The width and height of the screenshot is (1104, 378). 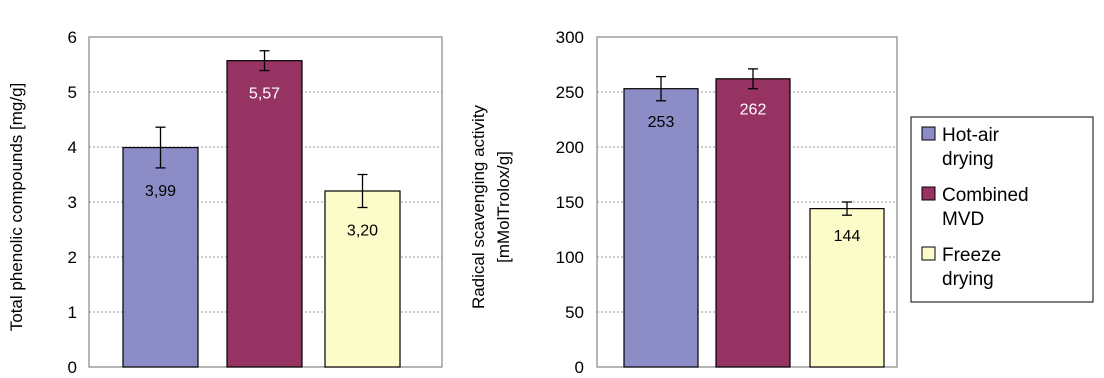 I want to click on chart1-y-tick-label: 1, so click(x=72, y=312).